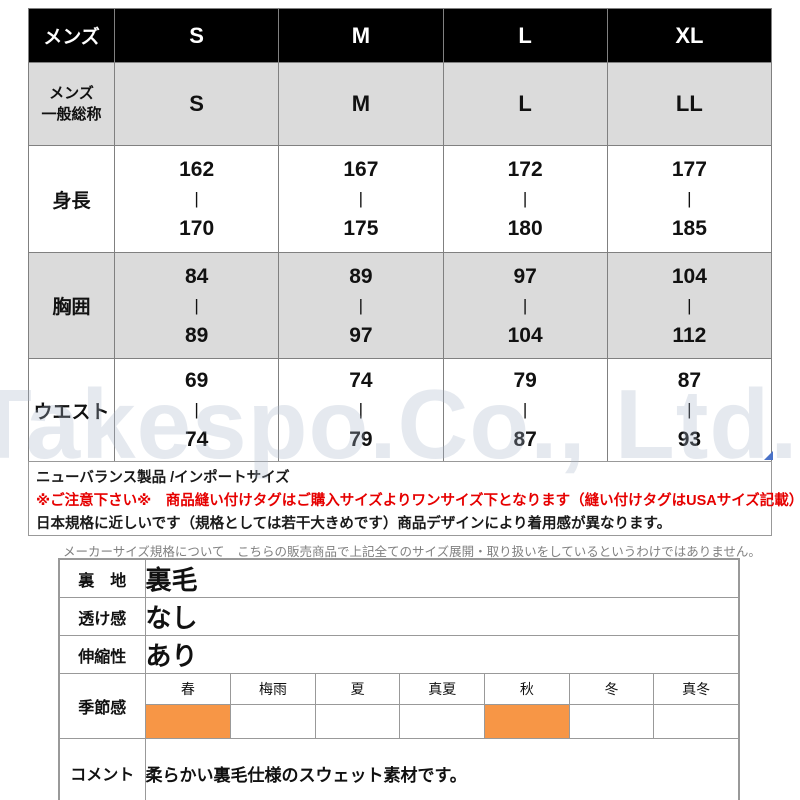  I want to click on season-midsummer: 真夏, so click(442, 706).